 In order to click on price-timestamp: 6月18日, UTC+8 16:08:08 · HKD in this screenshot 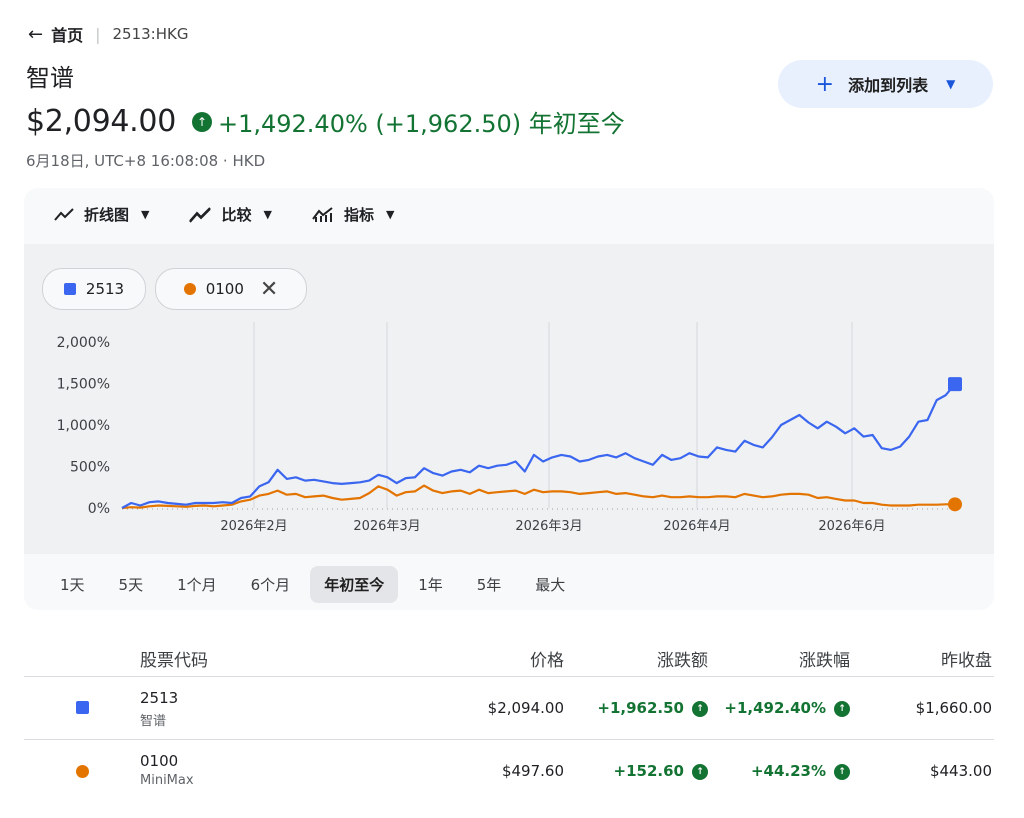, I will do `click(146, 161)`.